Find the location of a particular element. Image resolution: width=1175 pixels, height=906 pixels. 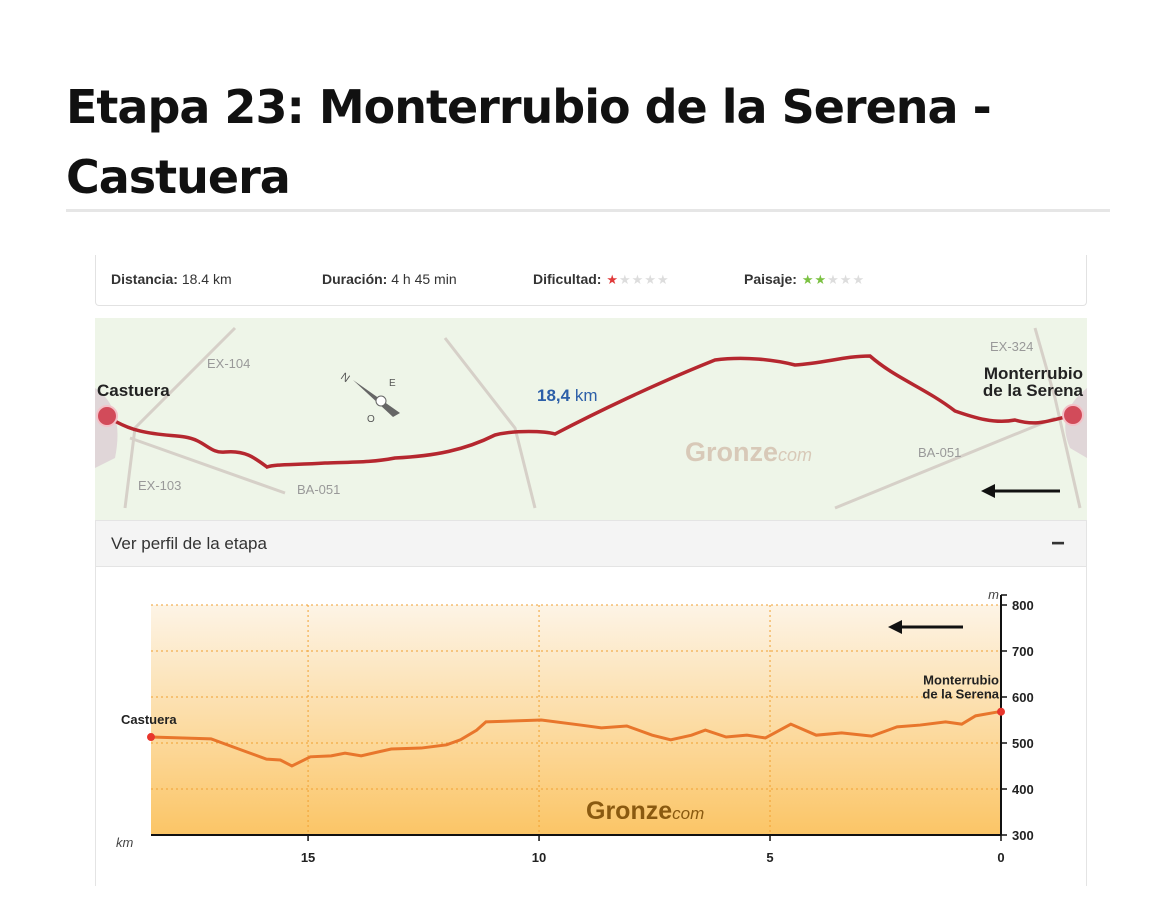

x-tick-label: 15 is located at coordinates (308, 857).